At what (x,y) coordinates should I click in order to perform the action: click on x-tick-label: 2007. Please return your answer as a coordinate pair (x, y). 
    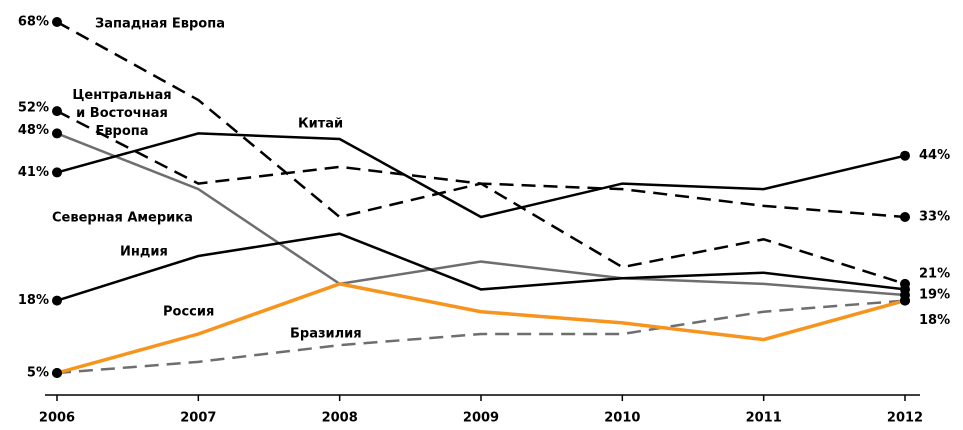
    Looking at the image, I should click on (198, 418).